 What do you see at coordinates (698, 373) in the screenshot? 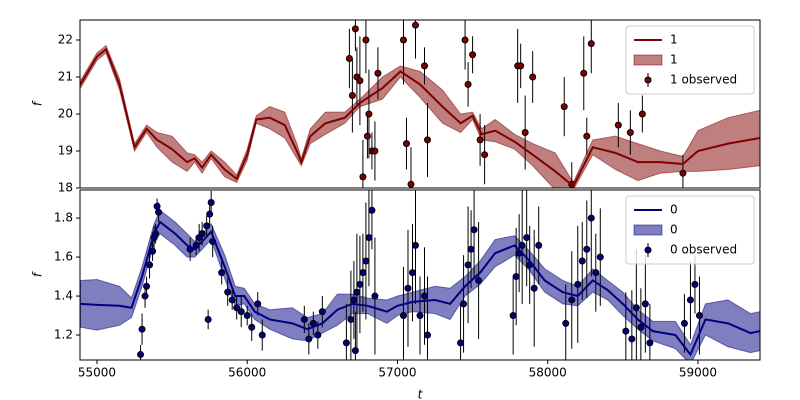
I see `x-tick-label: 59000` at bounding box center [698, 373].